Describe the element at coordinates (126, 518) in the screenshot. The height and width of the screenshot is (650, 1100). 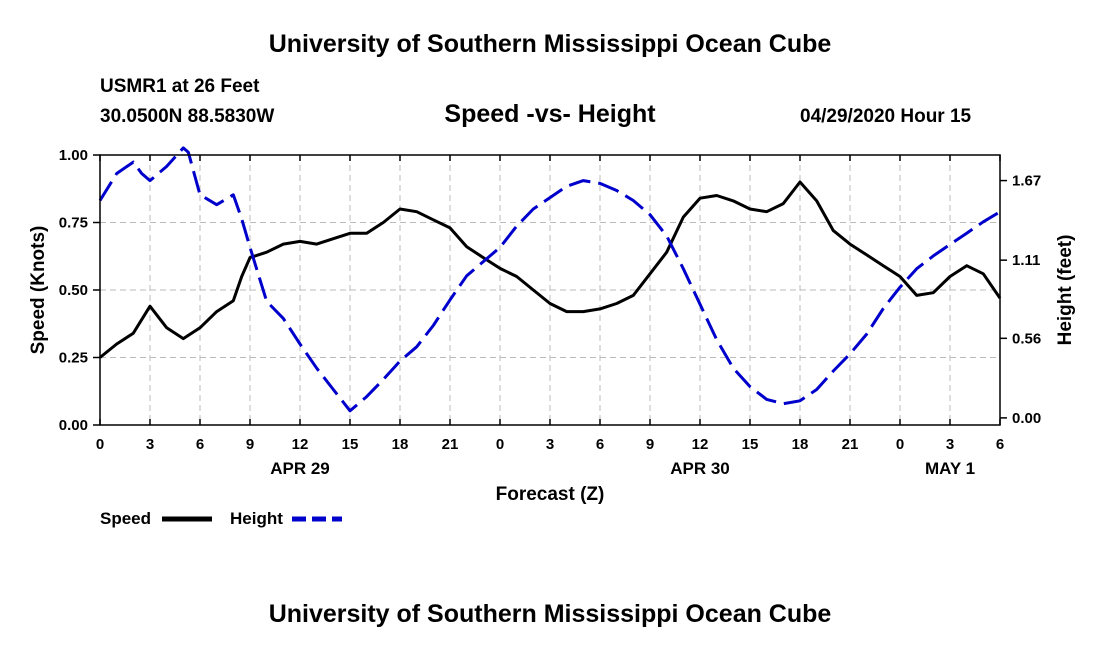
I see `legend-speed-label: Speed` at that location.